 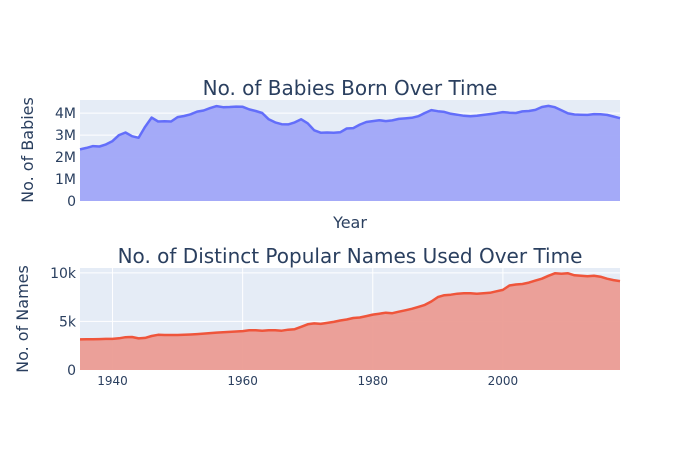 I want to click on y-tick-label: 4M, so click(x=65, y=114).